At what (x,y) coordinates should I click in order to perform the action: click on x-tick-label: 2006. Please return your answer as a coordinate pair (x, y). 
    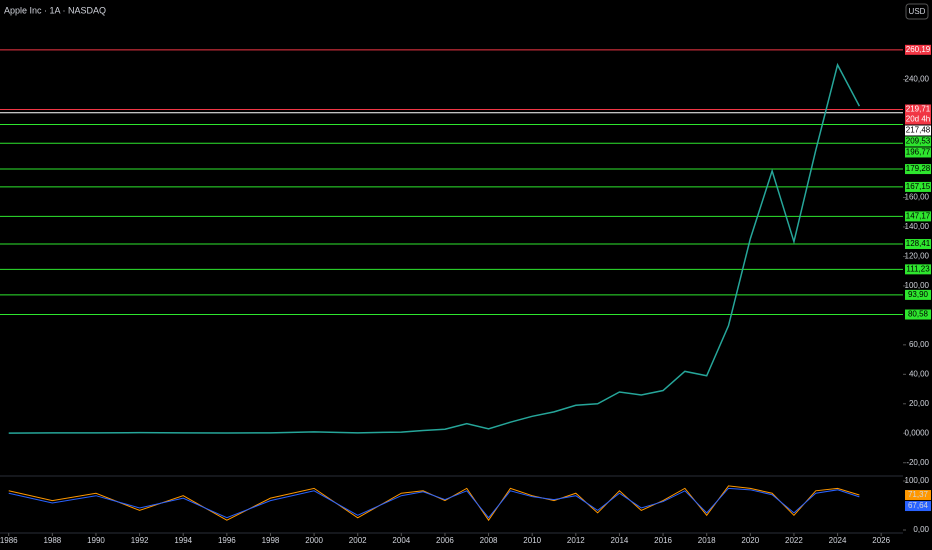
    Looking at the image, I should click on (445, 540).